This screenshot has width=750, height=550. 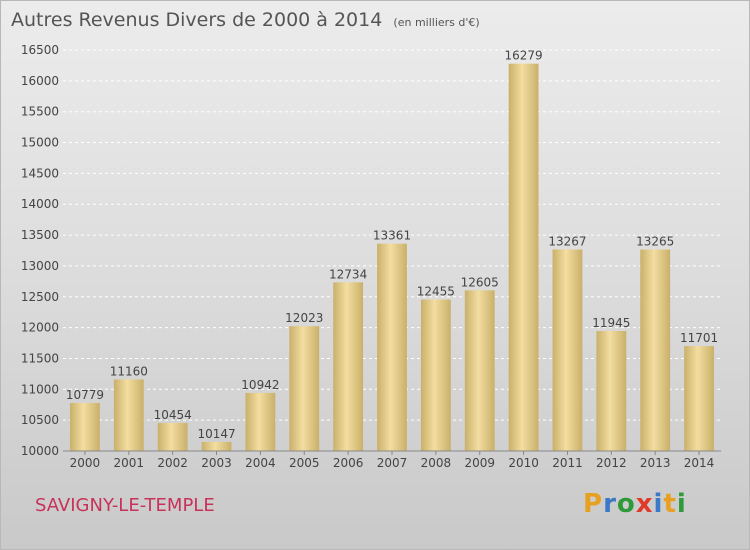 What do you see at coordinates (40, 204) in the screenshot?
I see `y-tick-label: 14000` at bounding box center [40, 204].